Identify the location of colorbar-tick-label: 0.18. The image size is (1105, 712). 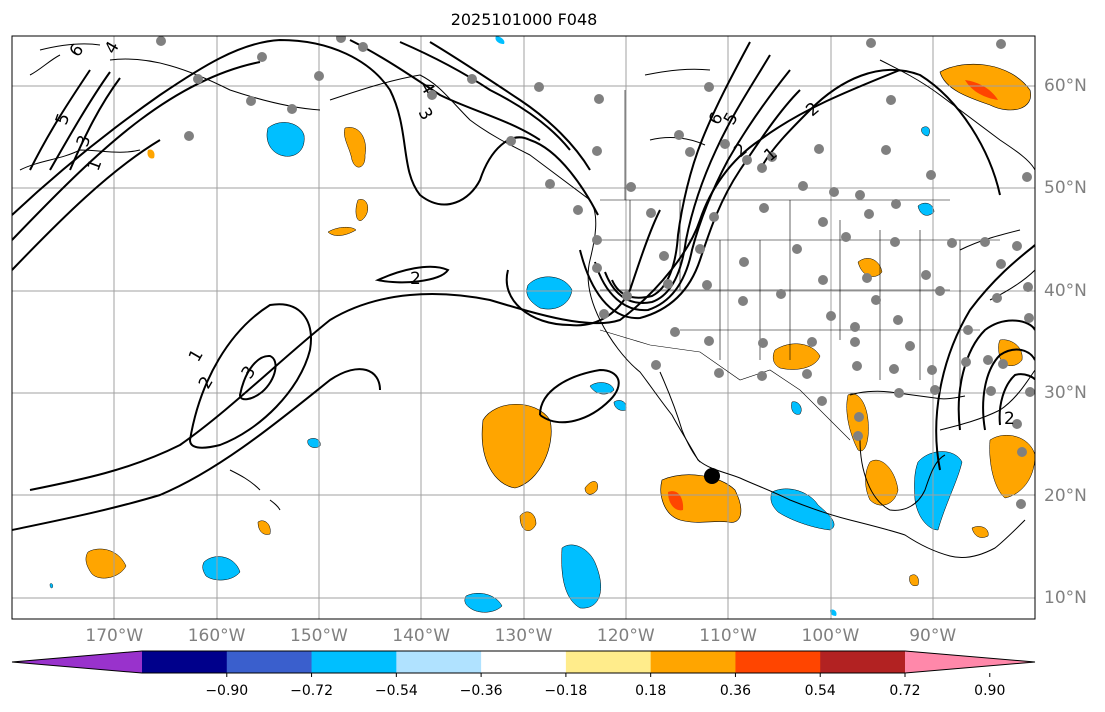
(651, 691).